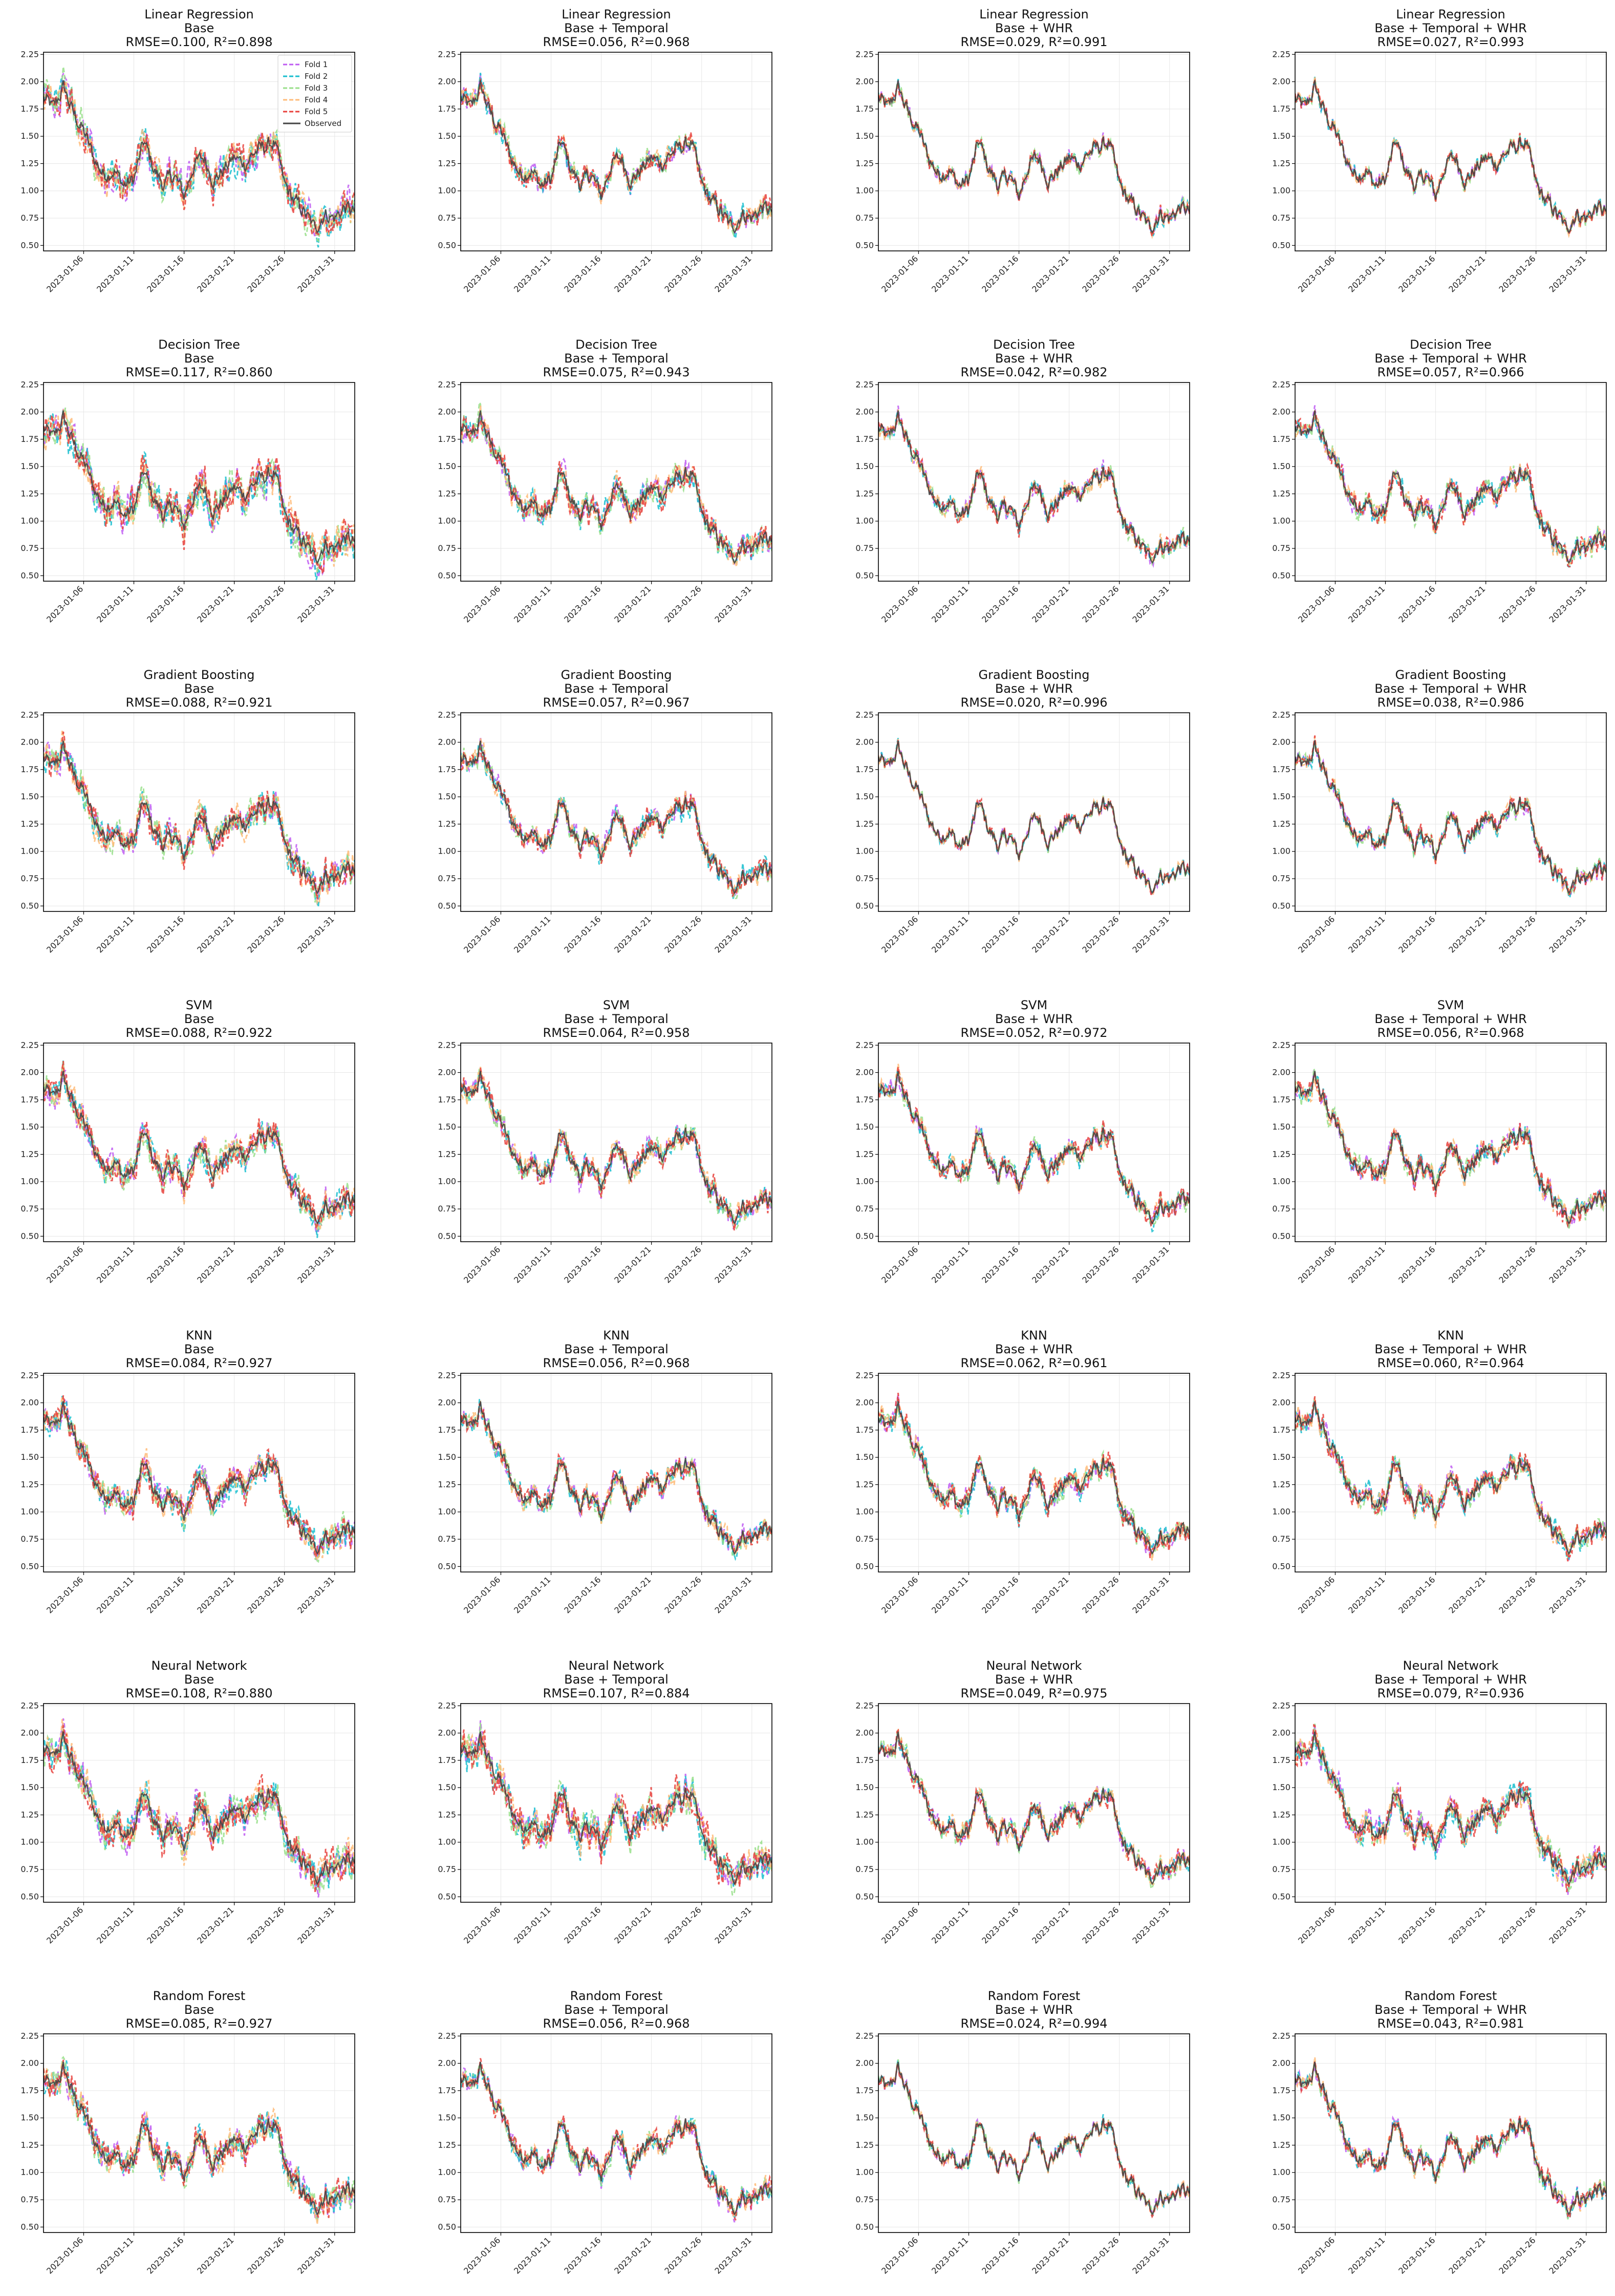 The height and width of the screenshot is (2296, 1615). Describe the element at coordinates (199, 14) in the screenshot. I see `panel-title-model: Linear Regression` at that location.